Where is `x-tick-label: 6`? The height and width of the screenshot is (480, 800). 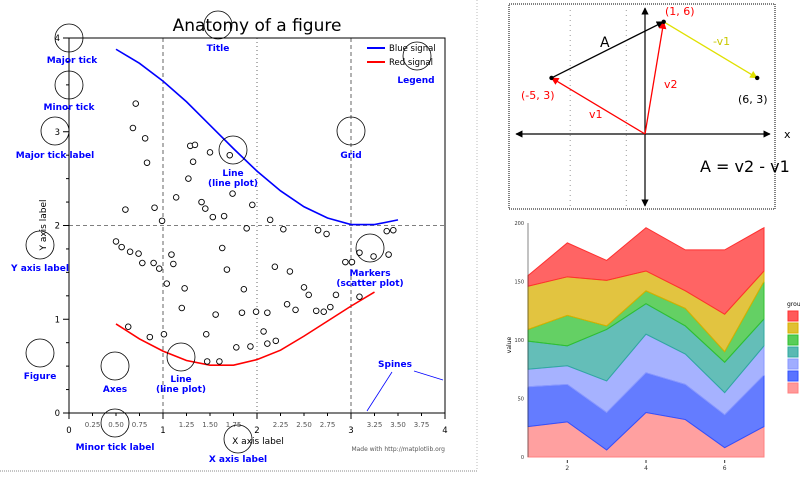 x-tick-label: 6 is located at coordinates (725, 468).